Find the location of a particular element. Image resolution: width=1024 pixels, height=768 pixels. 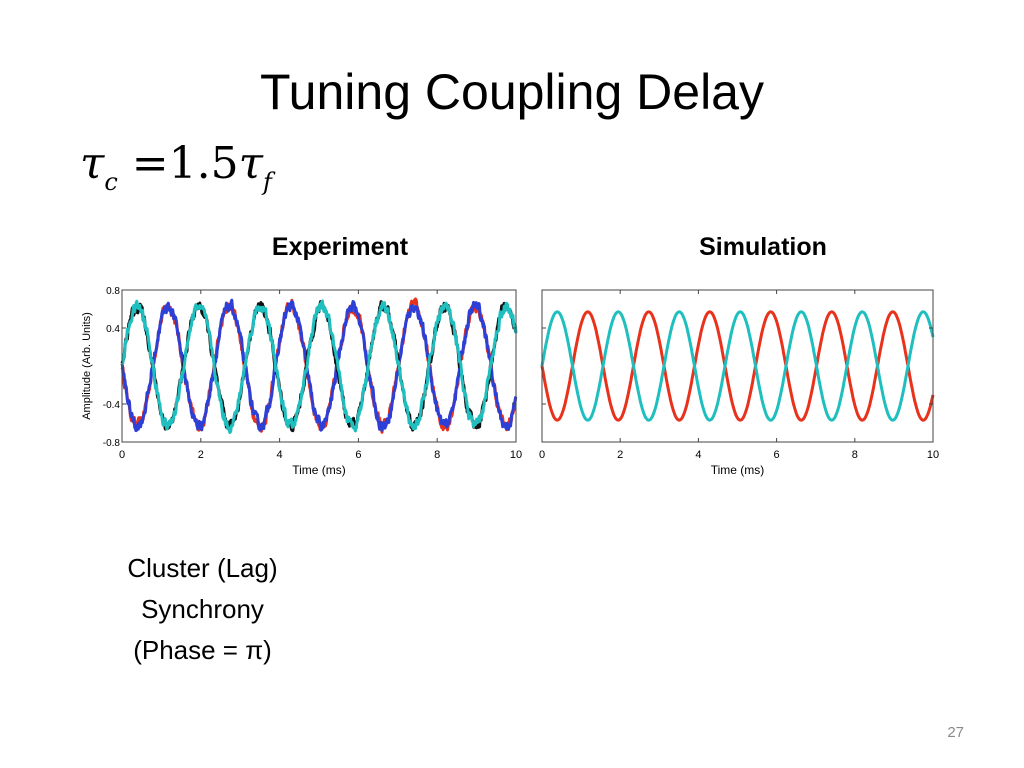

formula-factor: 1.5 is located at coordinates (203, 163).